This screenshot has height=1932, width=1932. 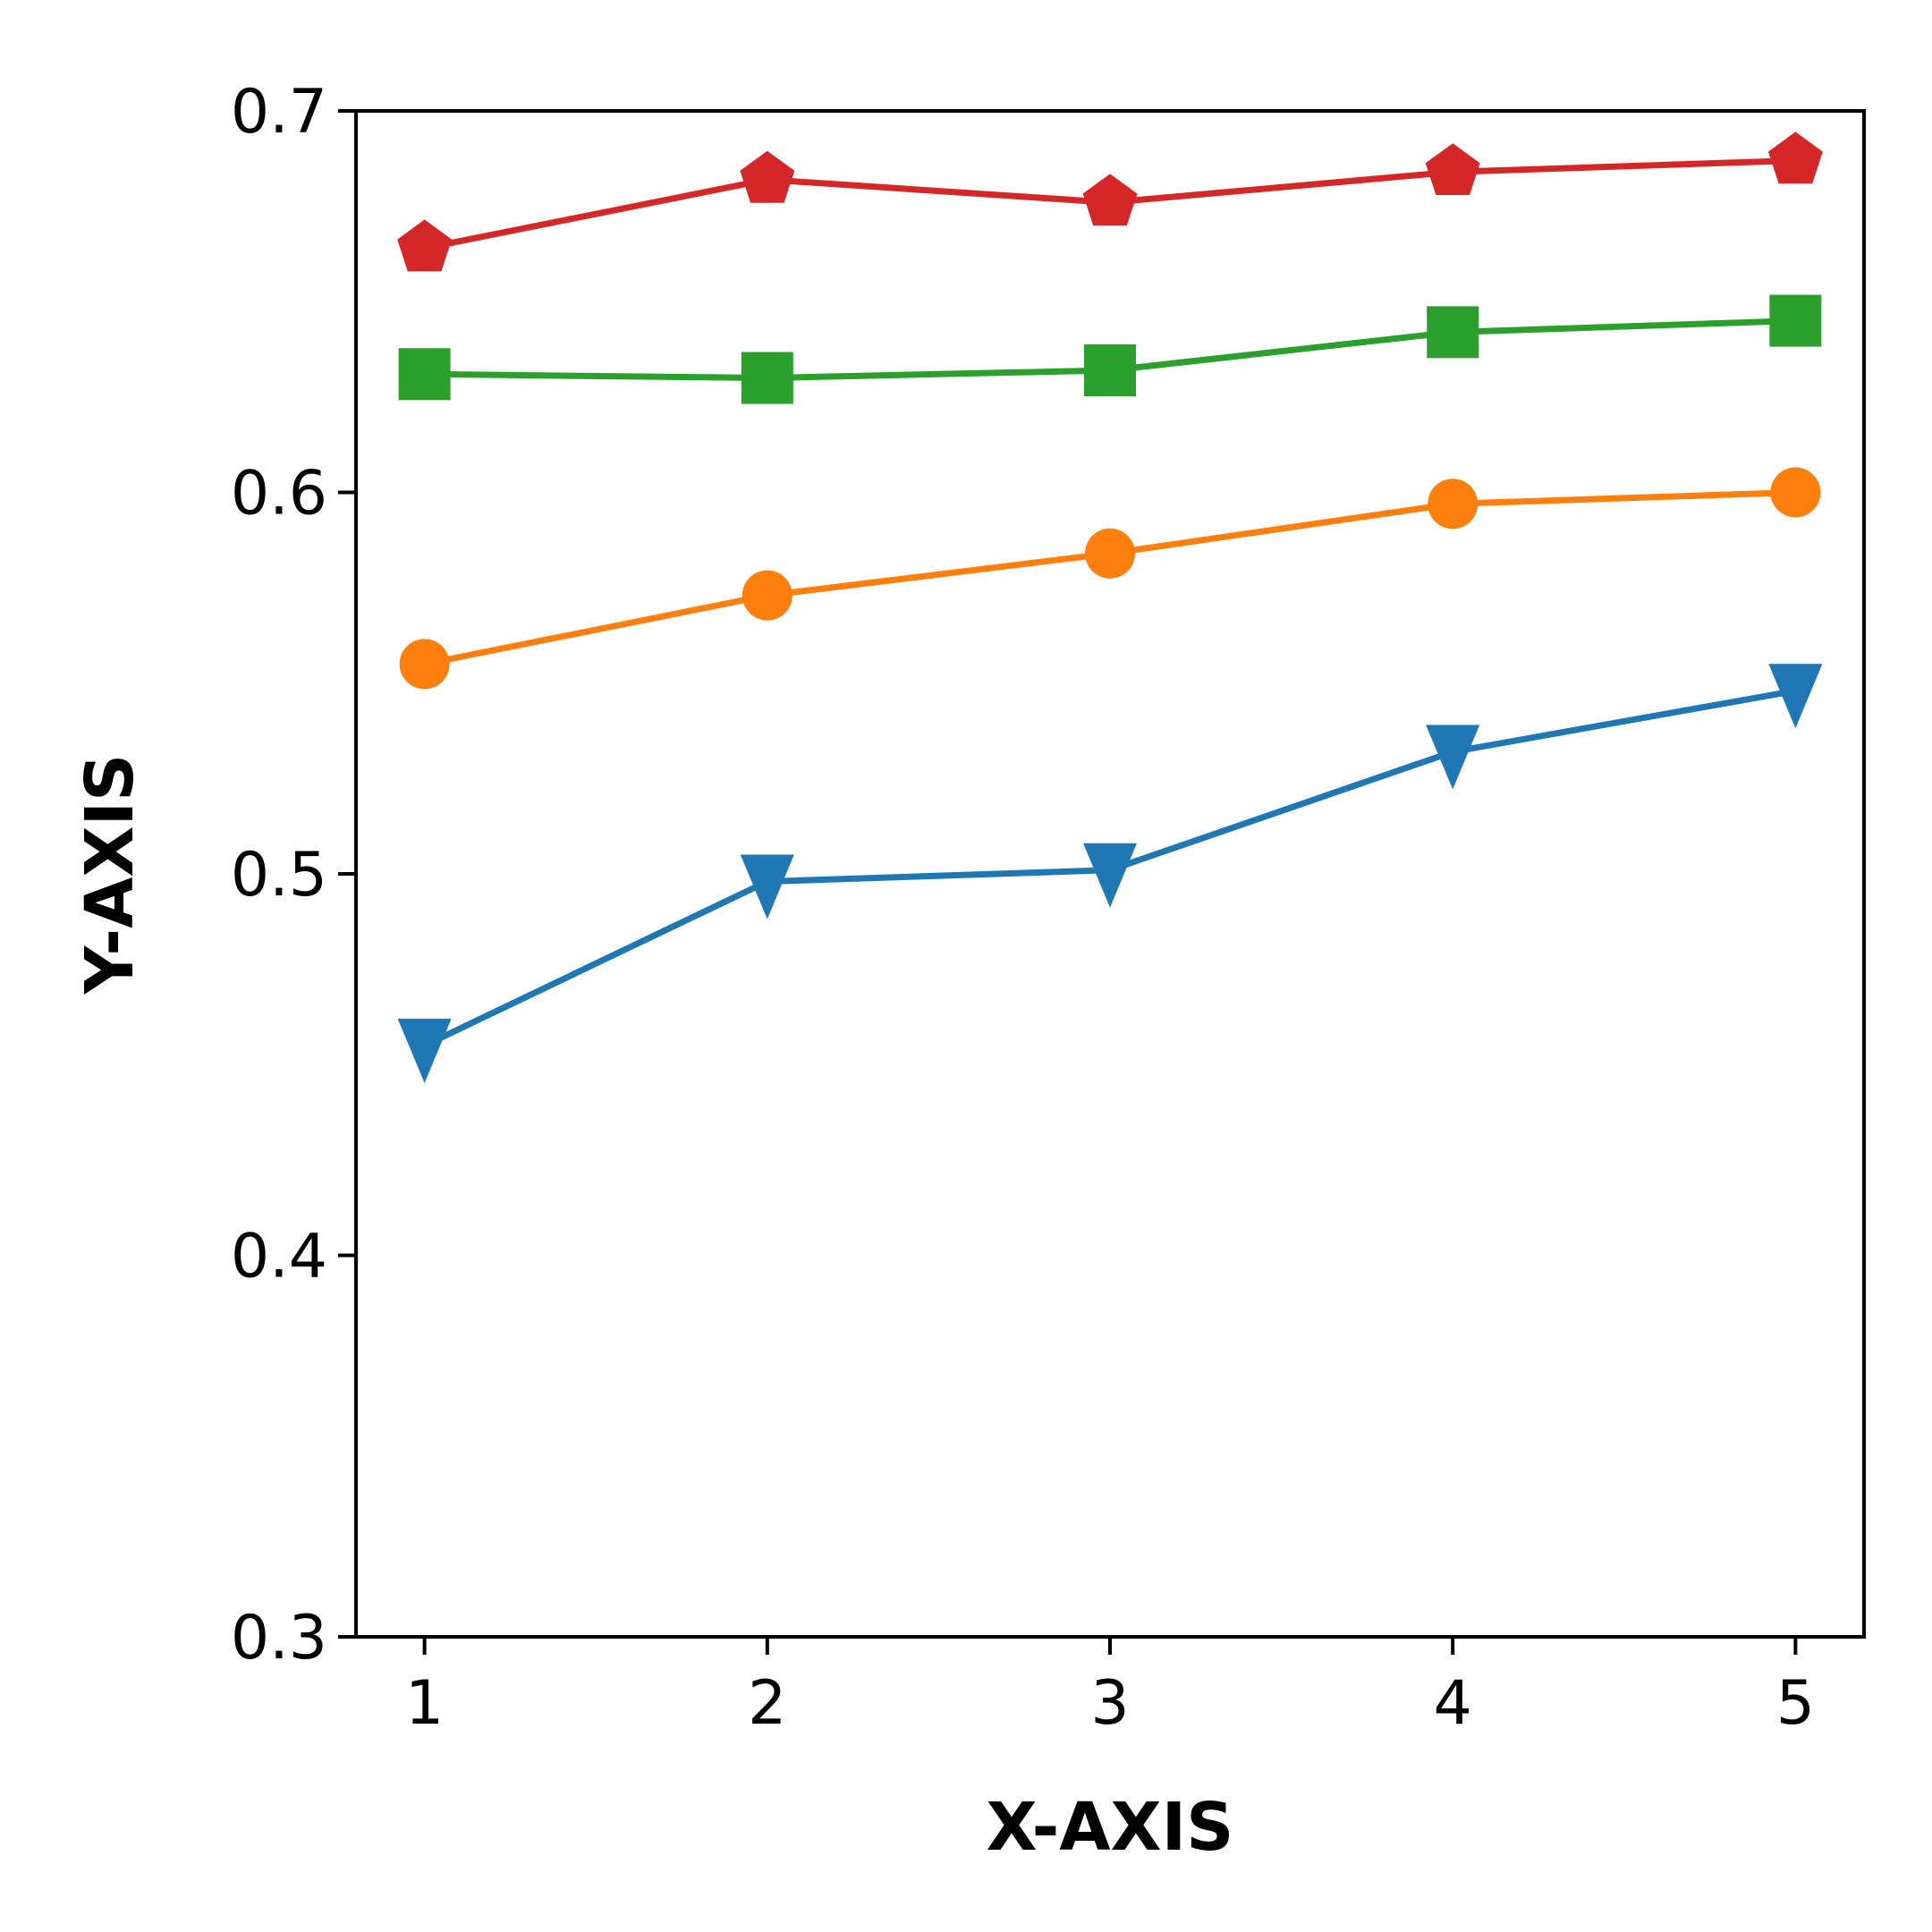 I want to click on x-axis-title: X-AXIS, so click(x=1110, y=1827).